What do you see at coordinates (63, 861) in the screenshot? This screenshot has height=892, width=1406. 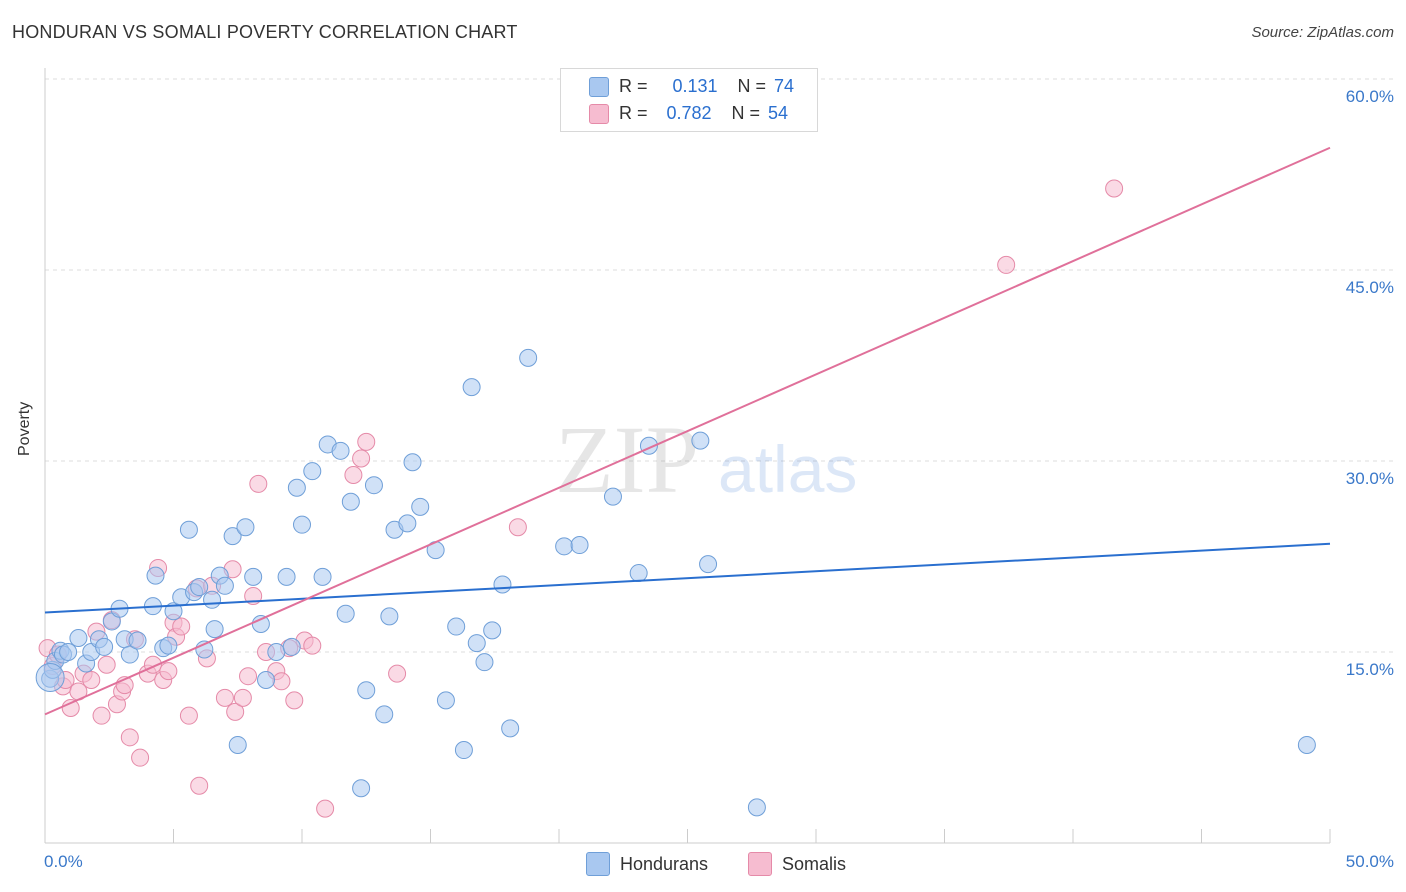 I see `x-tick-label-min: 0.0%` at bounding box center [63, 861].